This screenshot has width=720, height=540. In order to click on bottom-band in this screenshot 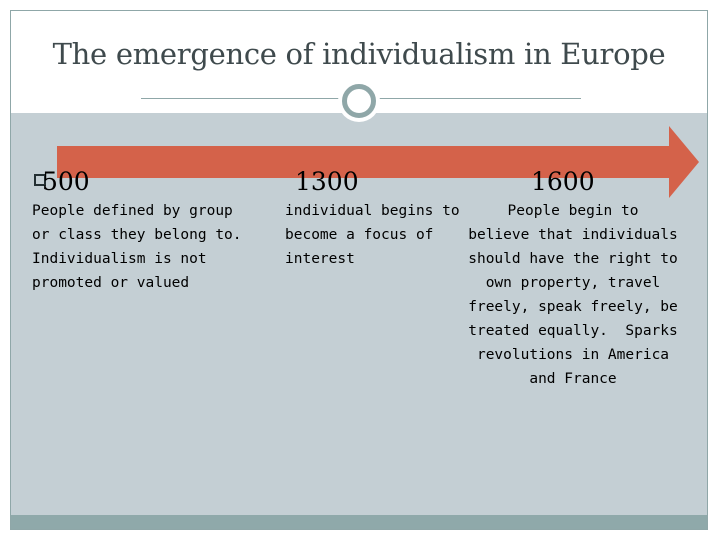, I will do `click(359, 522)`.